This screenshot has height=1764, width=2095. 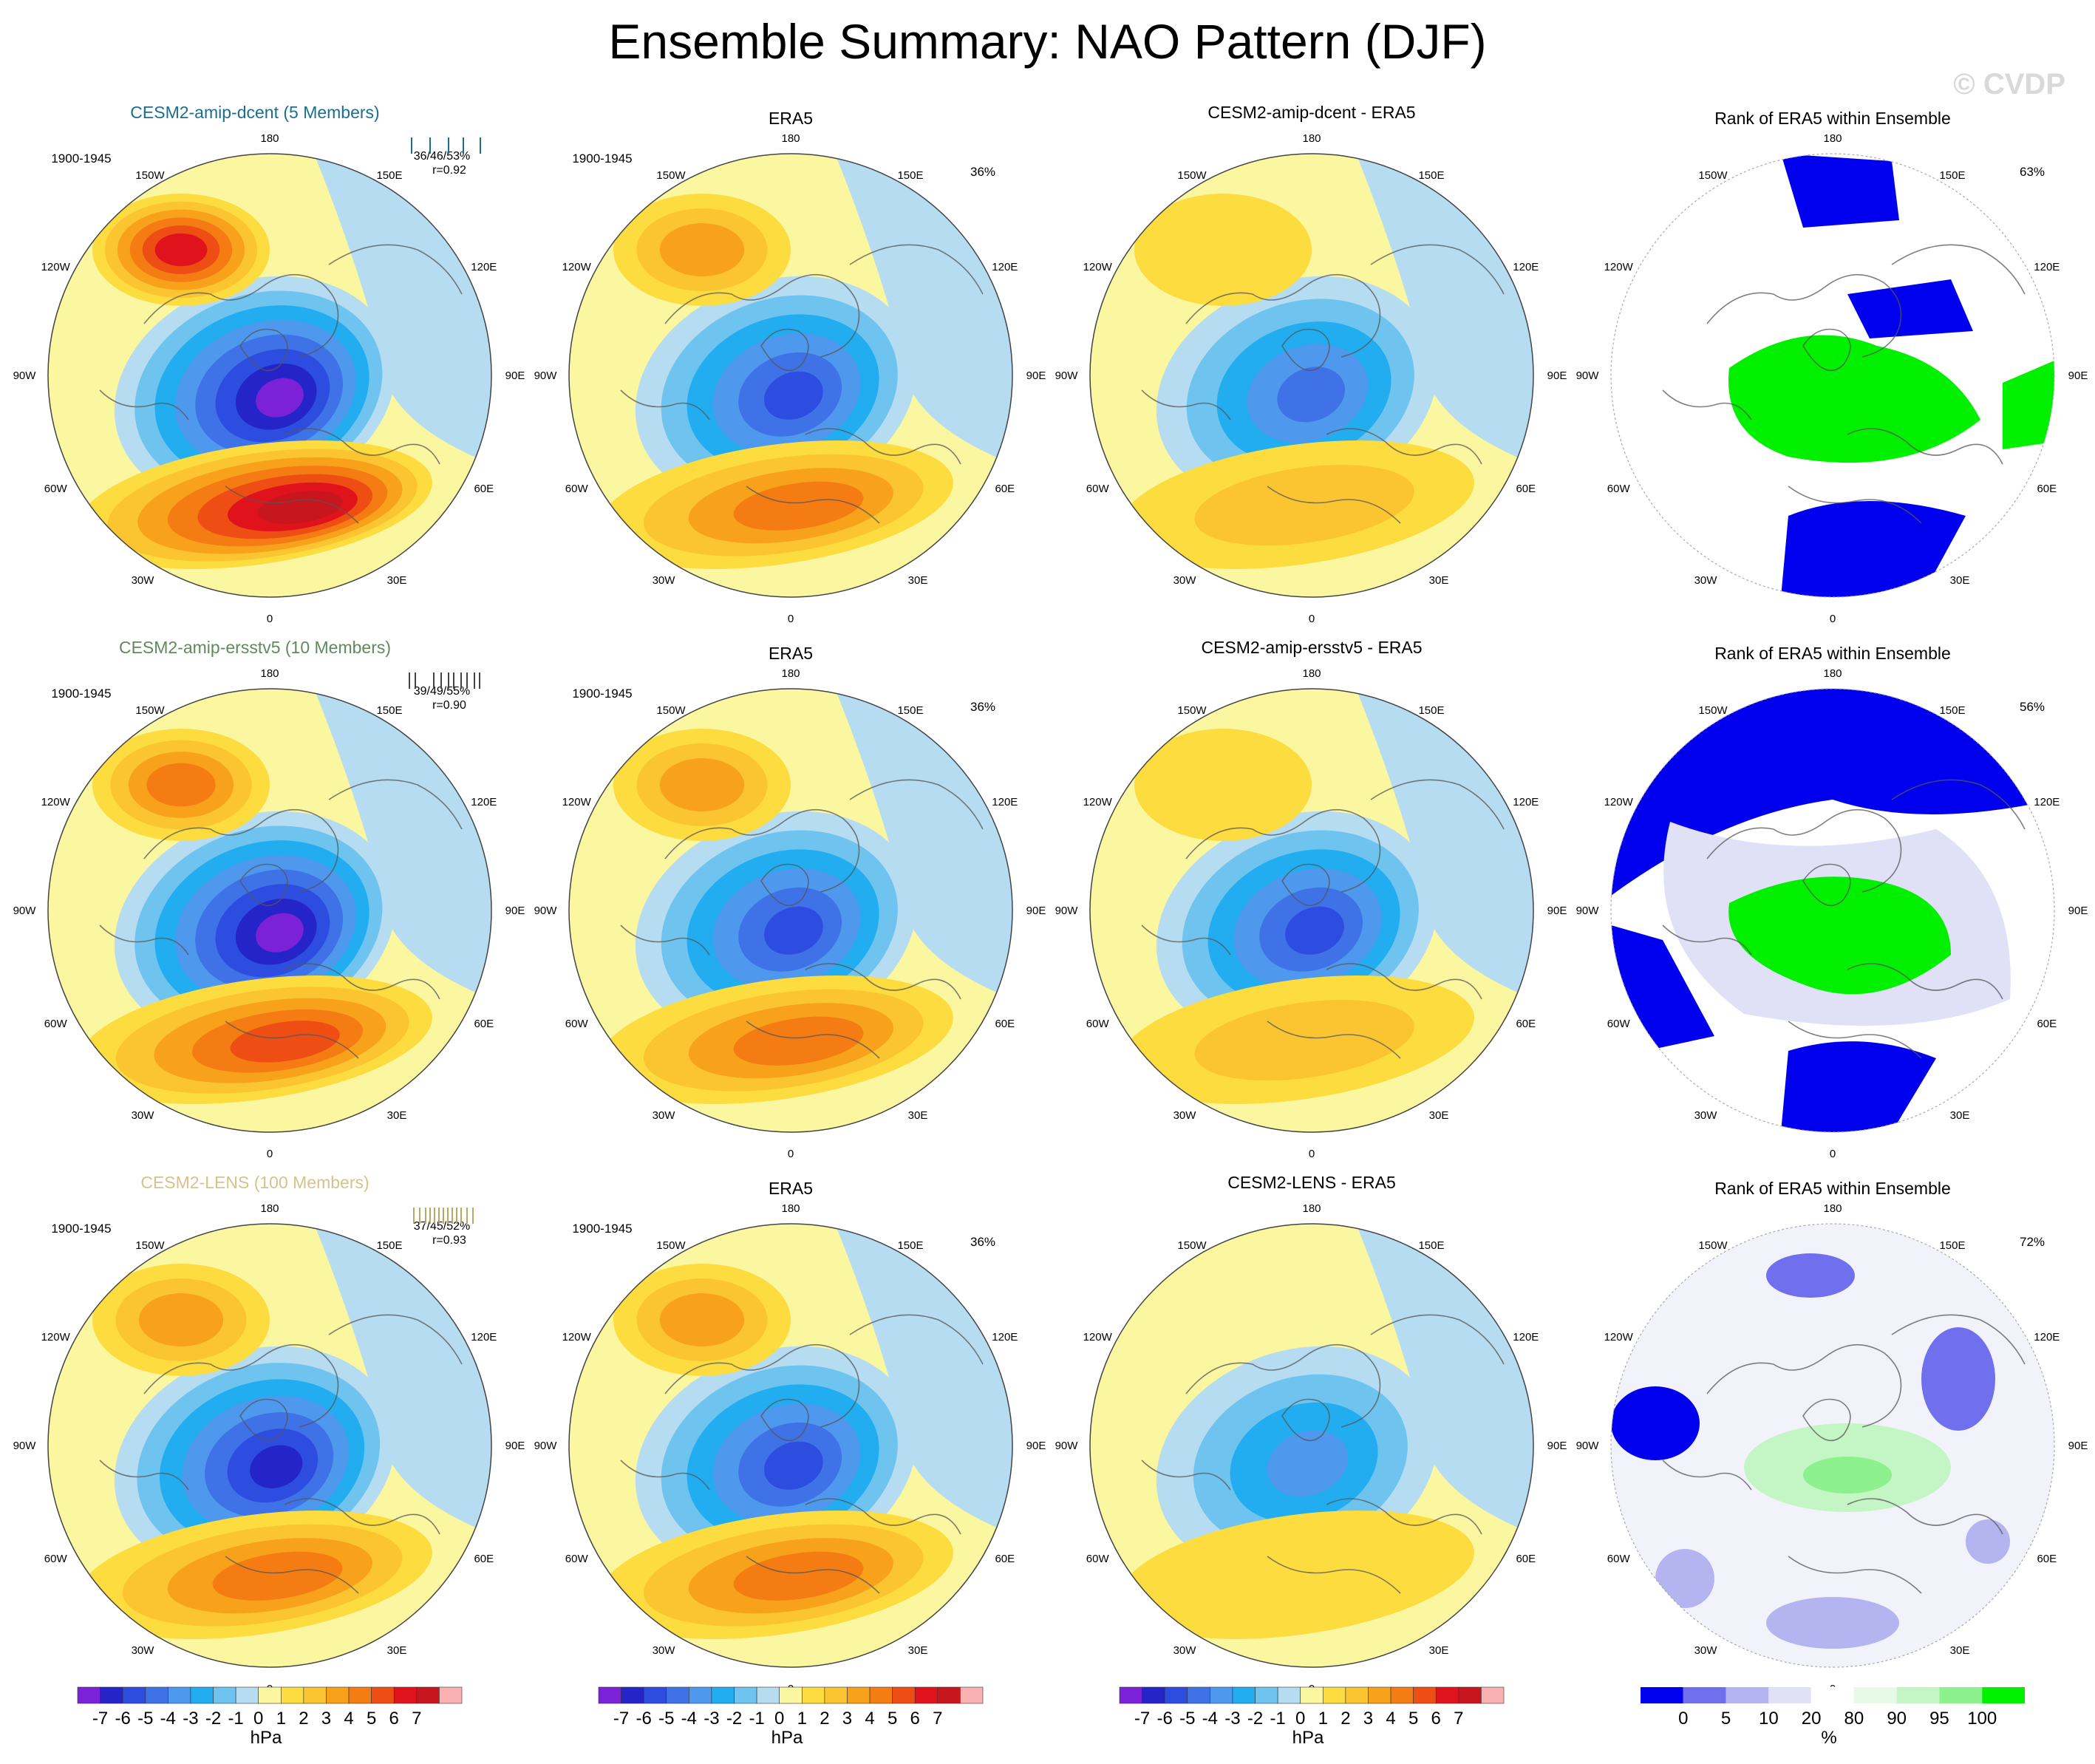 I want to click on rank-title: Rank of ERA5 within Ensemble, so click(x=1832, y=654).